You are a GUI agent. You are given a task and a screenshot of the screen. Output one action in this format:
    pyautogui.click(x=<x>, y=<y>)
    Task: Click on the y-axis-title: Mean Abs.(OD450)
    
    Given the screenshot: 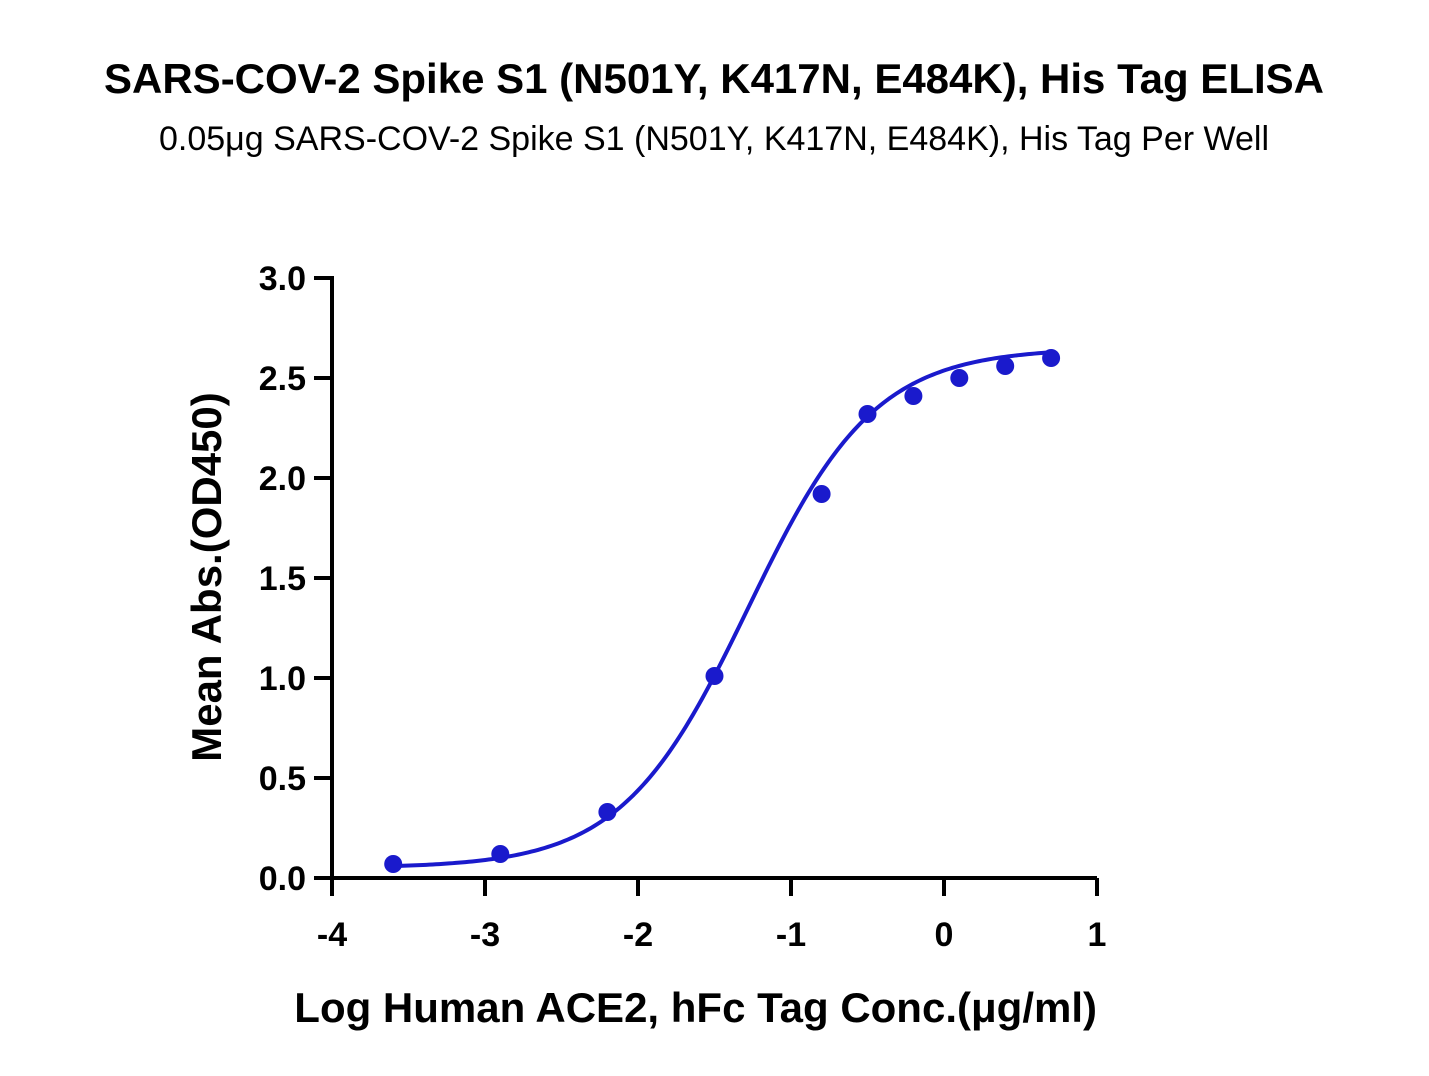 What is the action you would take?
    pyautogui.click(x=206, y=577)
    